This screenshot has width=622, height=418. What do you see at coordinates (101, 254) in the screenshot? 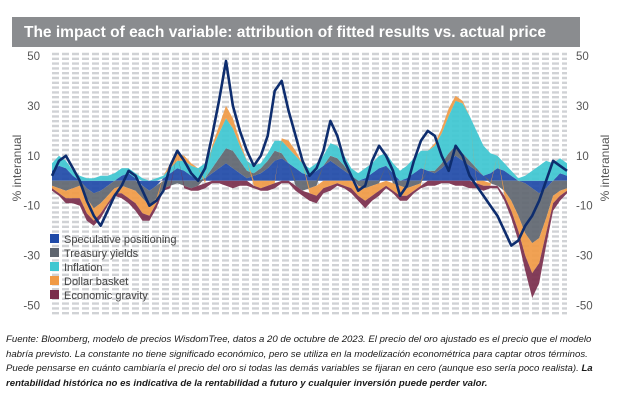
I see `legend-label: Treasury yields` at bounding box center [101, 254].